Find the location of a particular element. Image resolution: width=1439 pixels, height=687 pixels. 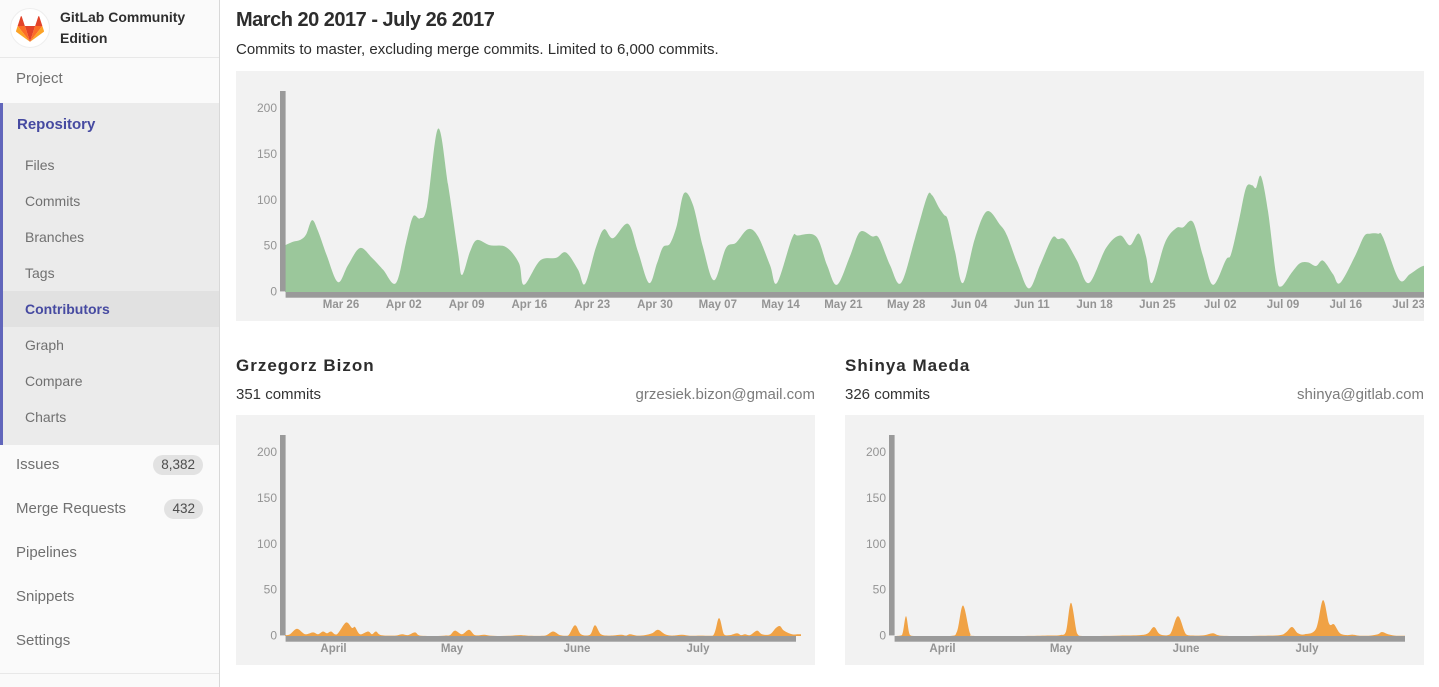

svg-text: Jun 04 is located at coordinates (969, 305).